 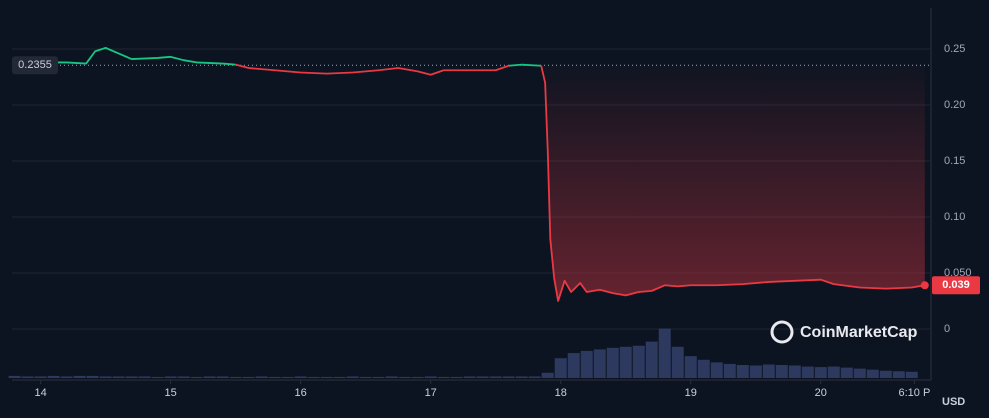 I want to click on x-tick-label: 20, so click(x=821, y=393).